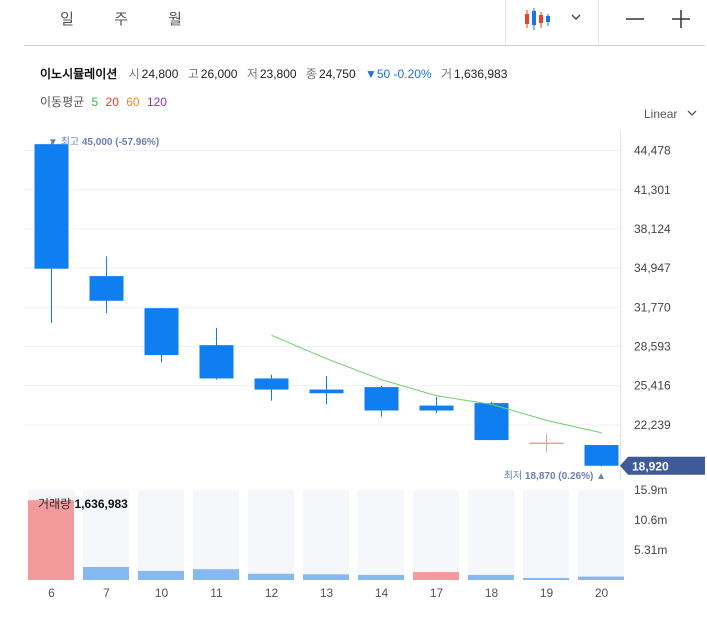 The height and width of the screenshot is (619, 707). I want to click on current-price-tag, so click(662, 465).